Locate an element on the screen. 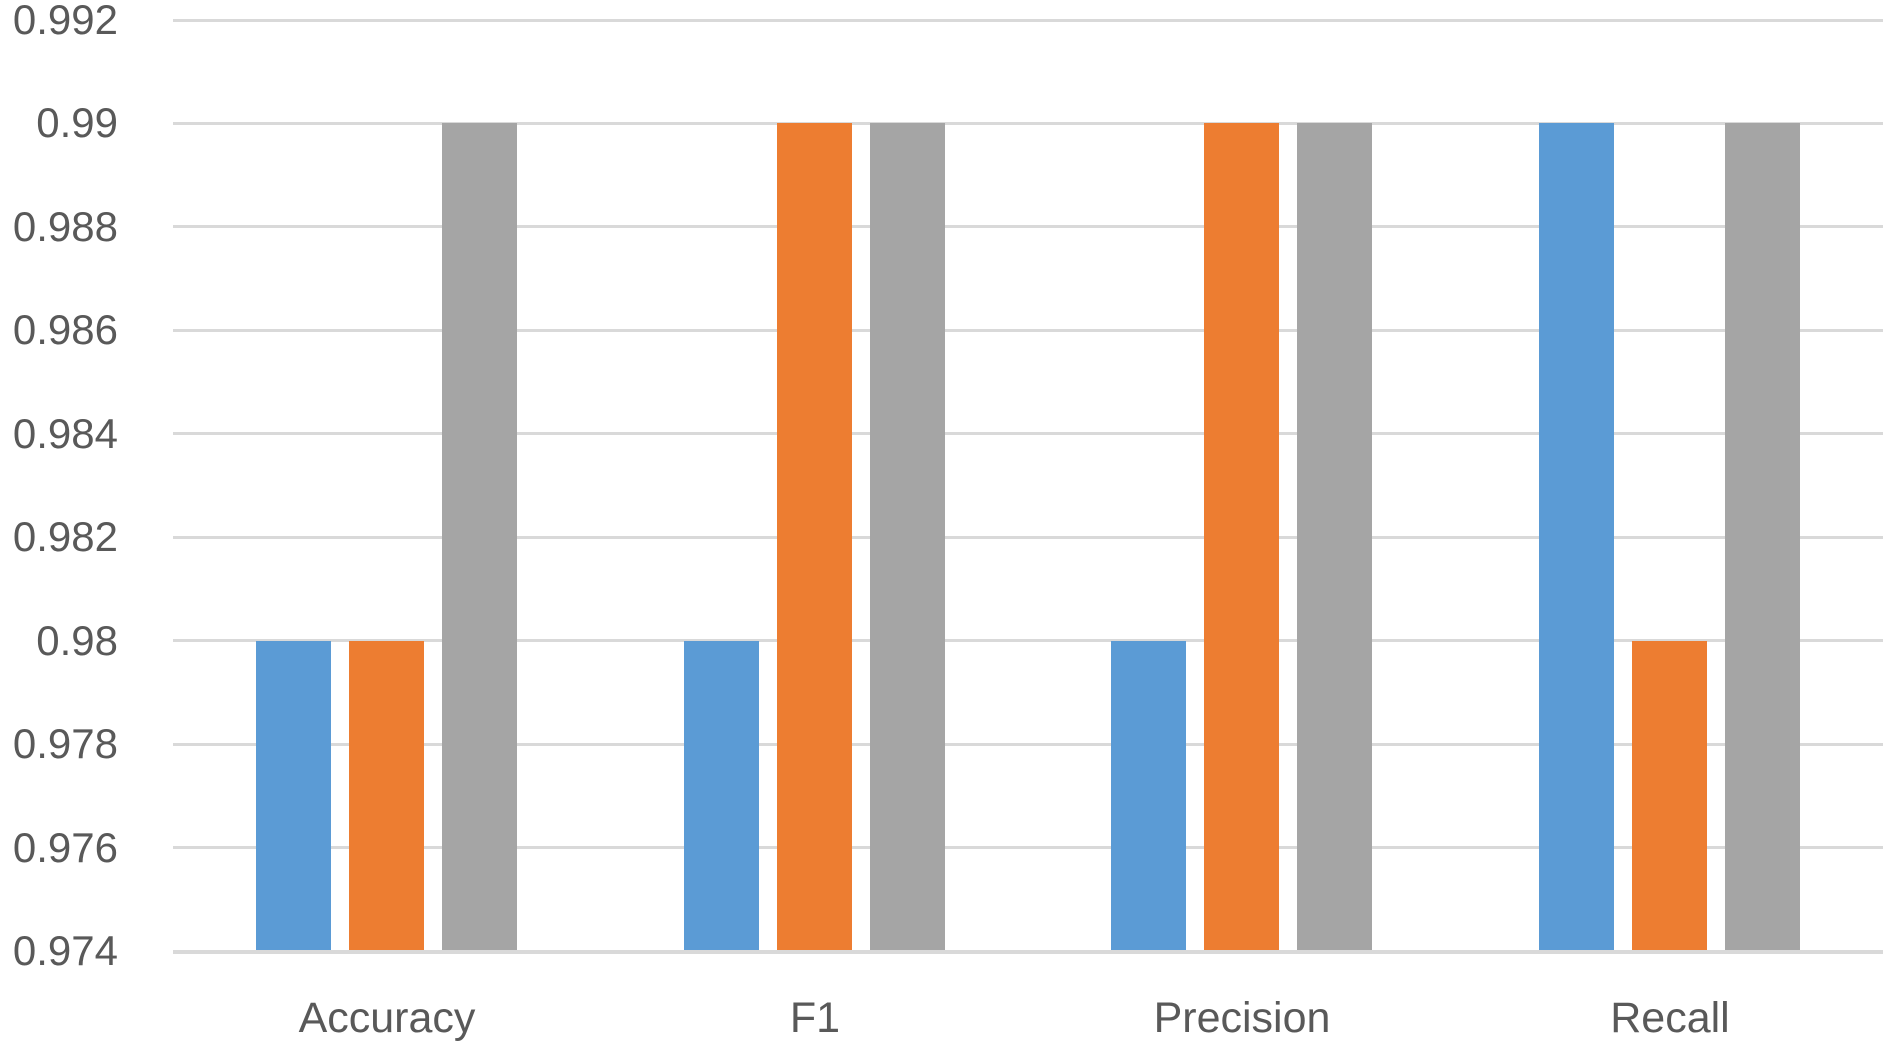  y-tick-label: 0.984 is located at coordinates (65, 433).